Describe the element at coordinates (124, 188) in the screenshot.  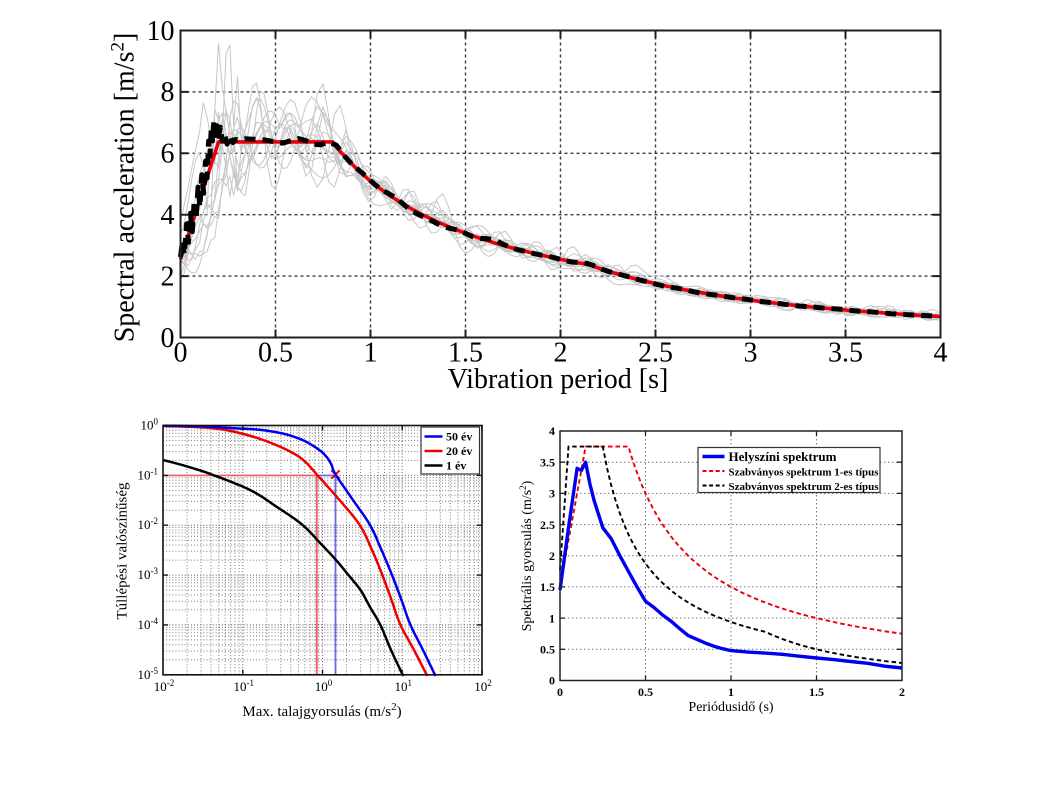
I see `svg-text: Spectral acceleration [m/s2]` at that location.